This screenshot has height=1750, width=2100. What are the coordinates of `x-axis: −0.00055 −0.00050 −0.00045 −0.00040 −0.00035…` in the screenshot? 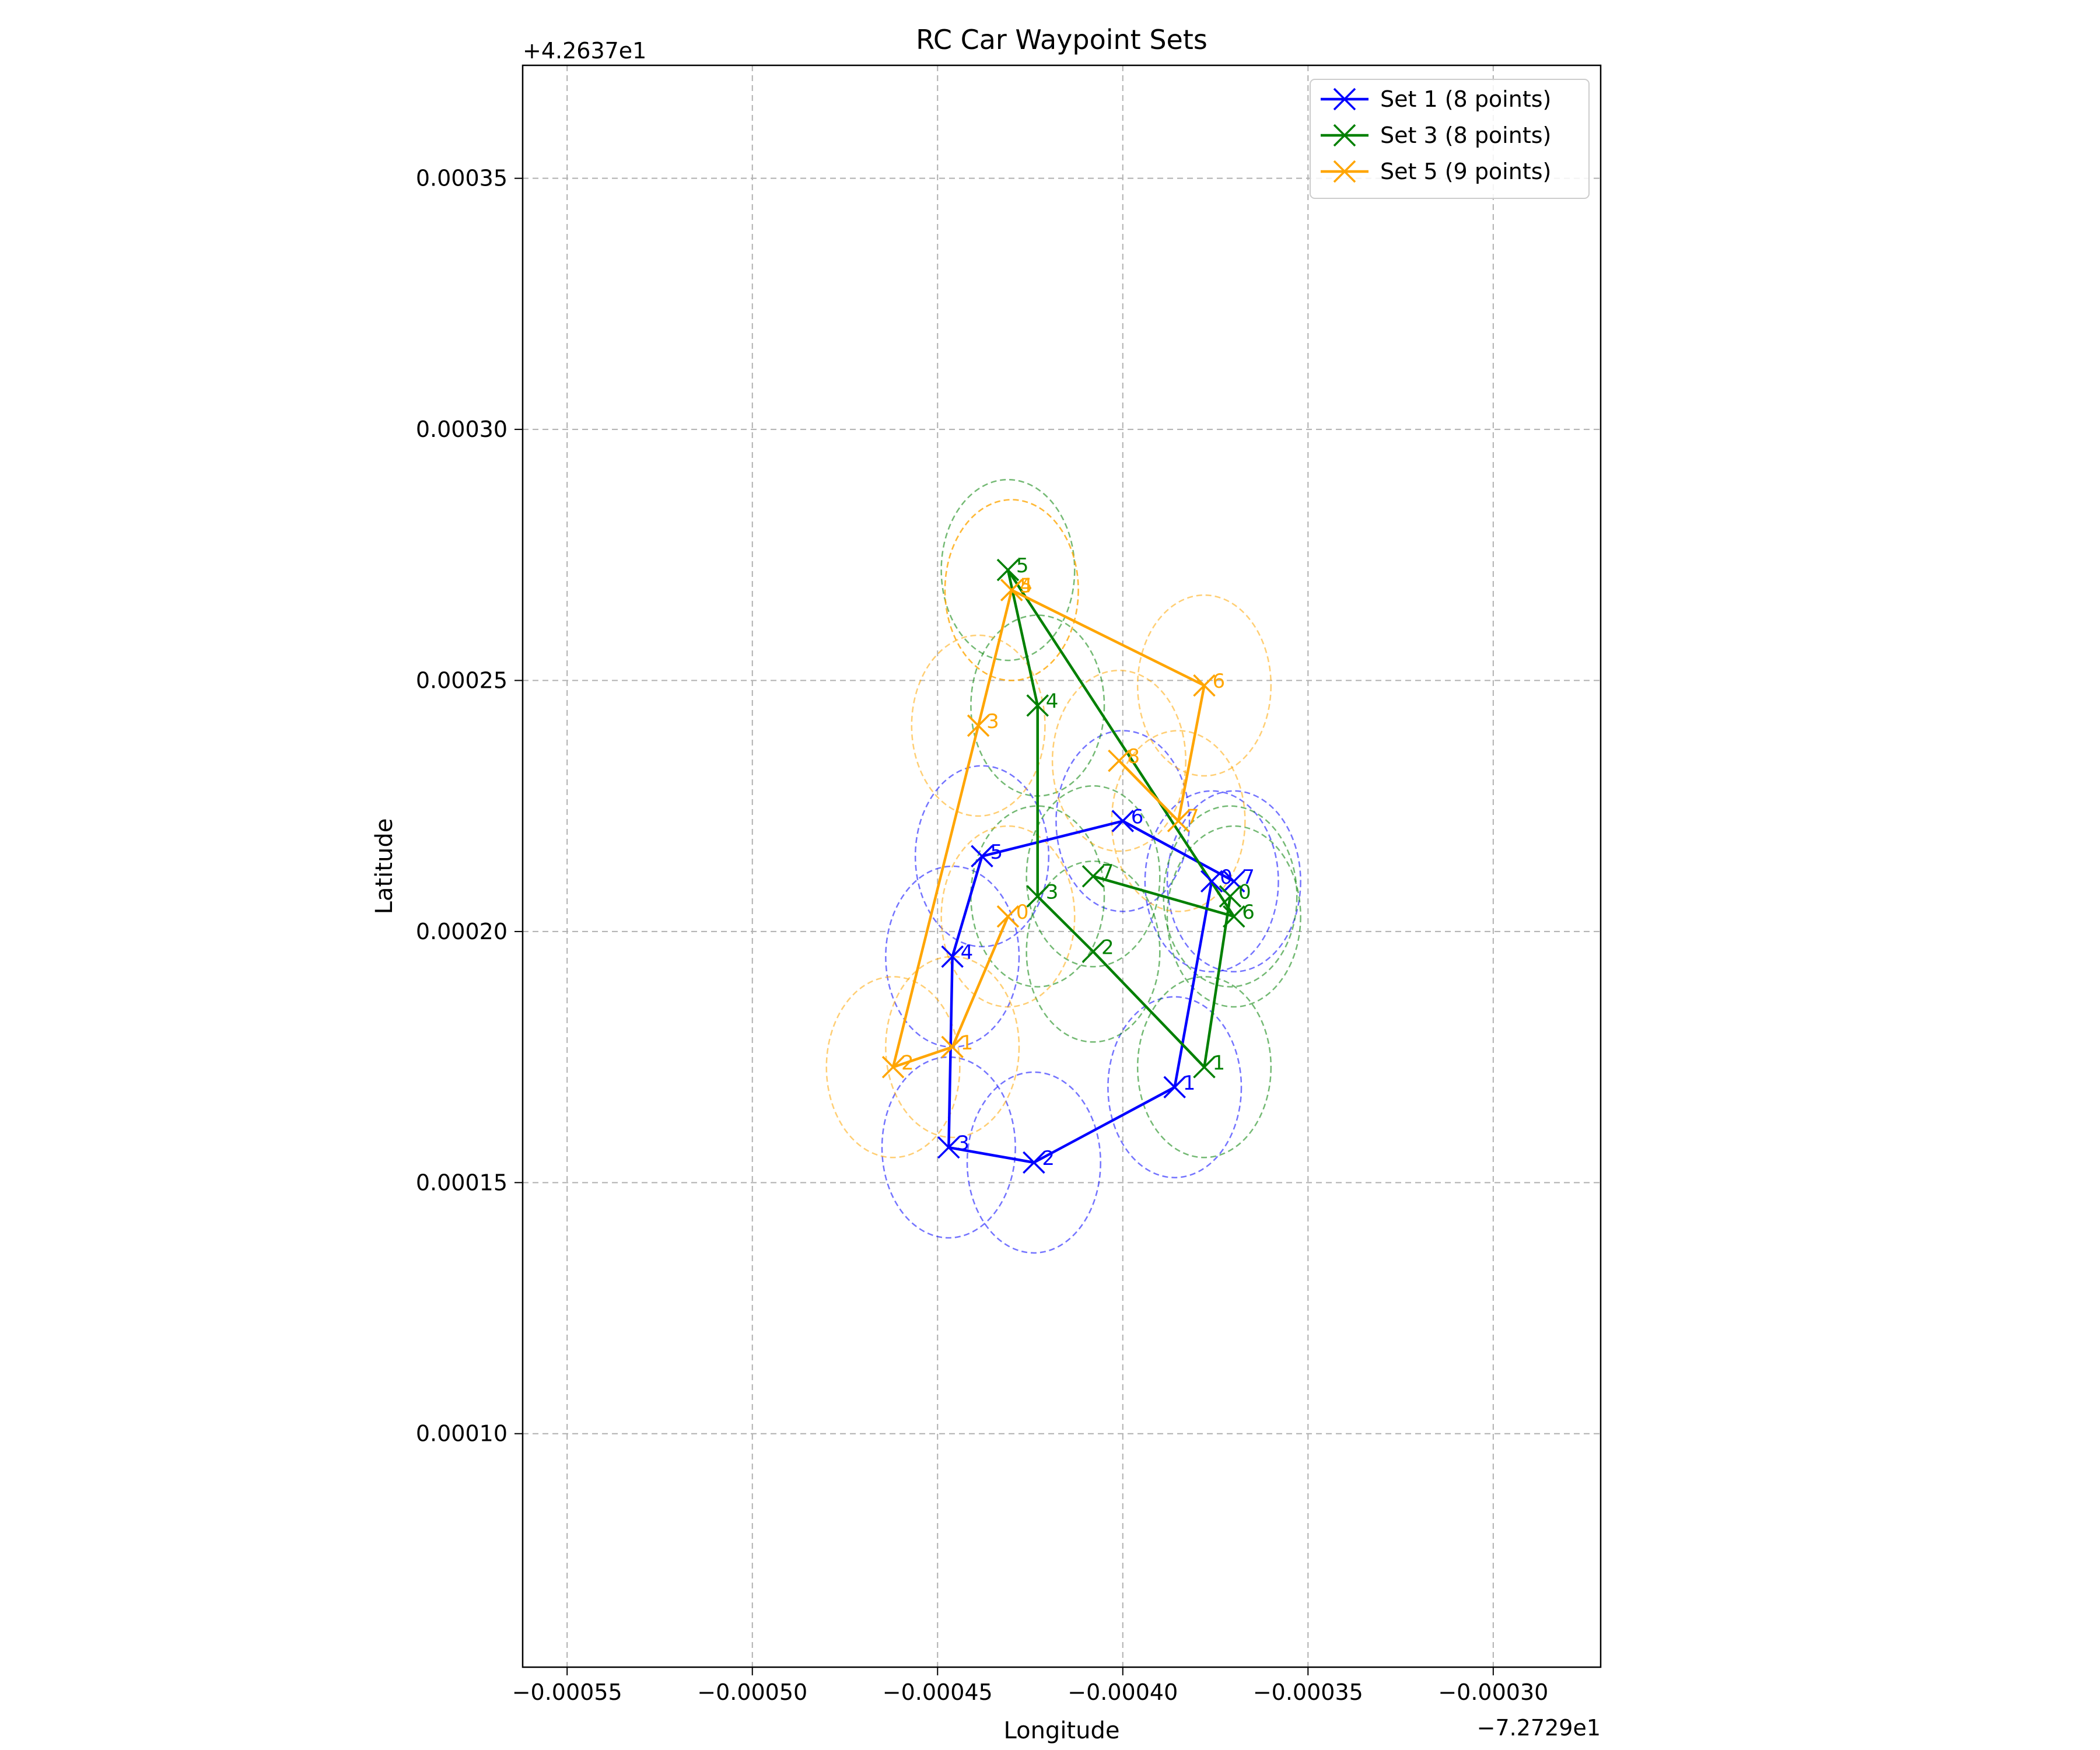 It's located at (1030, 1686).